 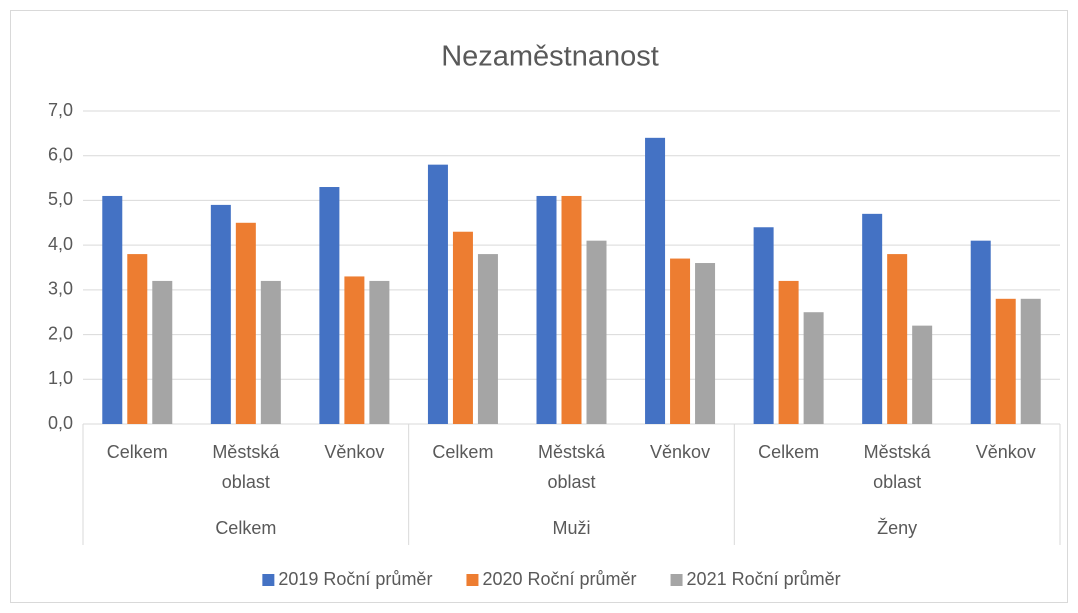 I want to click on y-tick-label: 7,0, so click(x=60, y=110).